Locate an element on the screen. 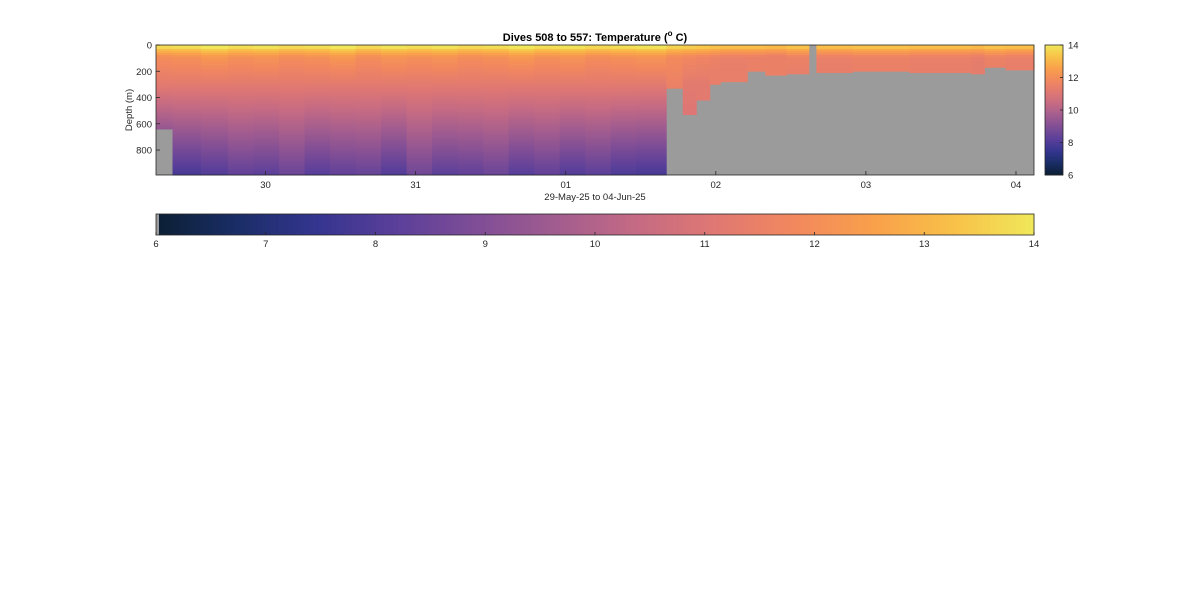 This screenshot has height=611, width=1200. vertical-colorbar-segment is located at coordinates (1054, 48).